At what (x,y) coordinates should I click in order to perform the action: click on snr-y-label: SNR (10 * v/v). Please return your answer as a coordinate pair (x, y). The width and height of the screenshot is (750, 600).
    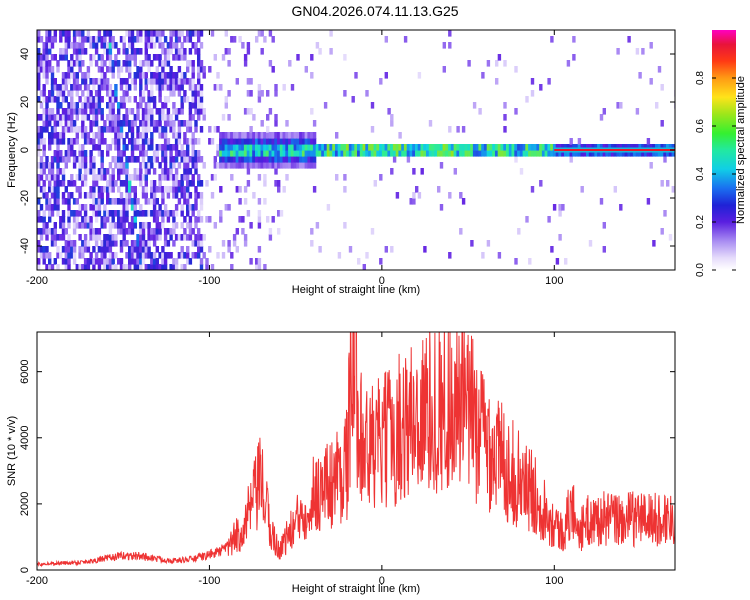
    Looking at the image, I should click on (12, 451).